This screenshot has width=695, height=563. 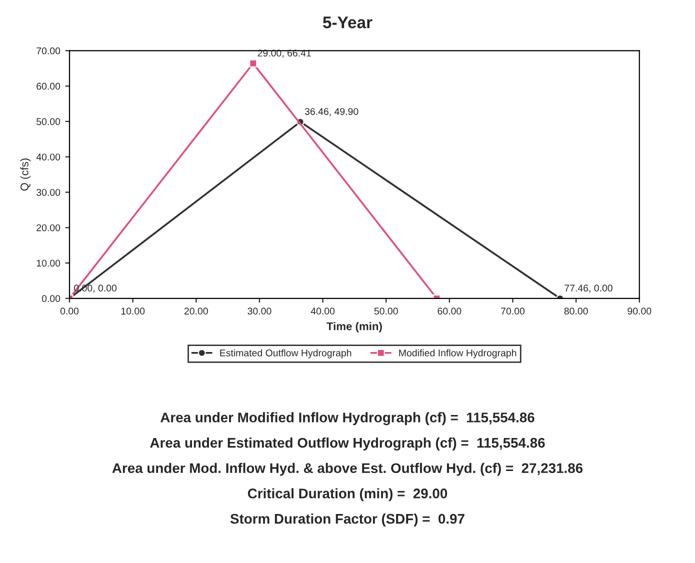 What do you see at coordinates (331, 112) in the screenshot?
I see `annotation: 36.46, 49.90` at bounding box center [331, 112].